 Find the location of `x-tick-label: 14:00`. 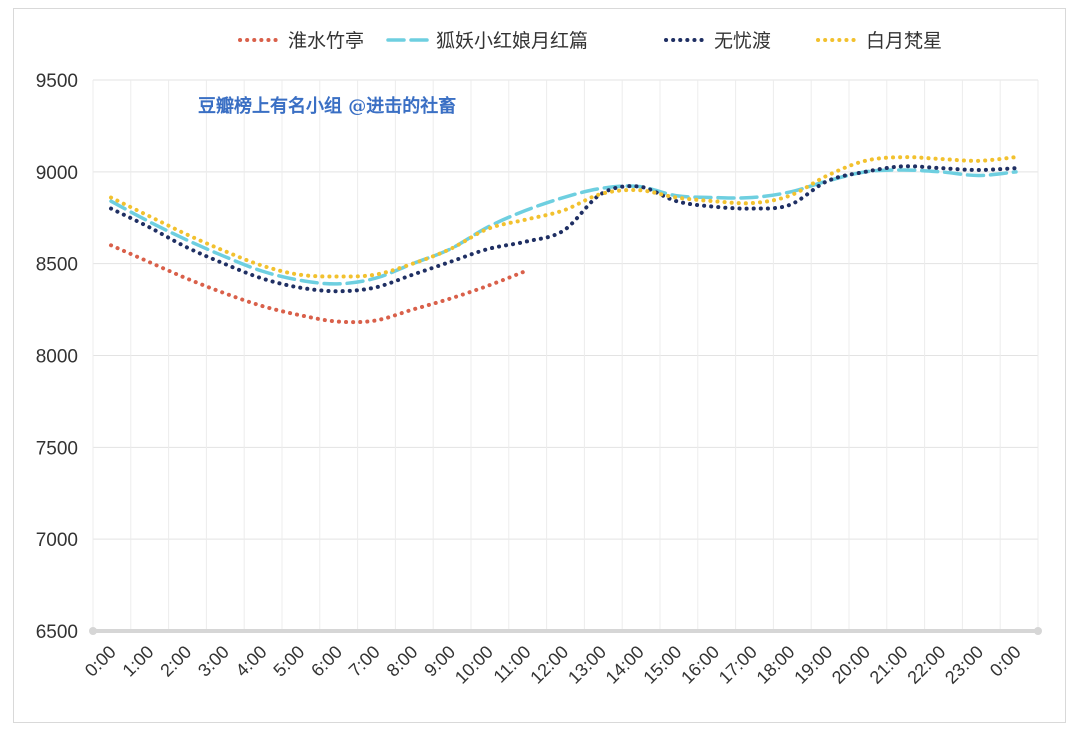

x-tick-label: 14:00 is located at coordinates (625, 665).